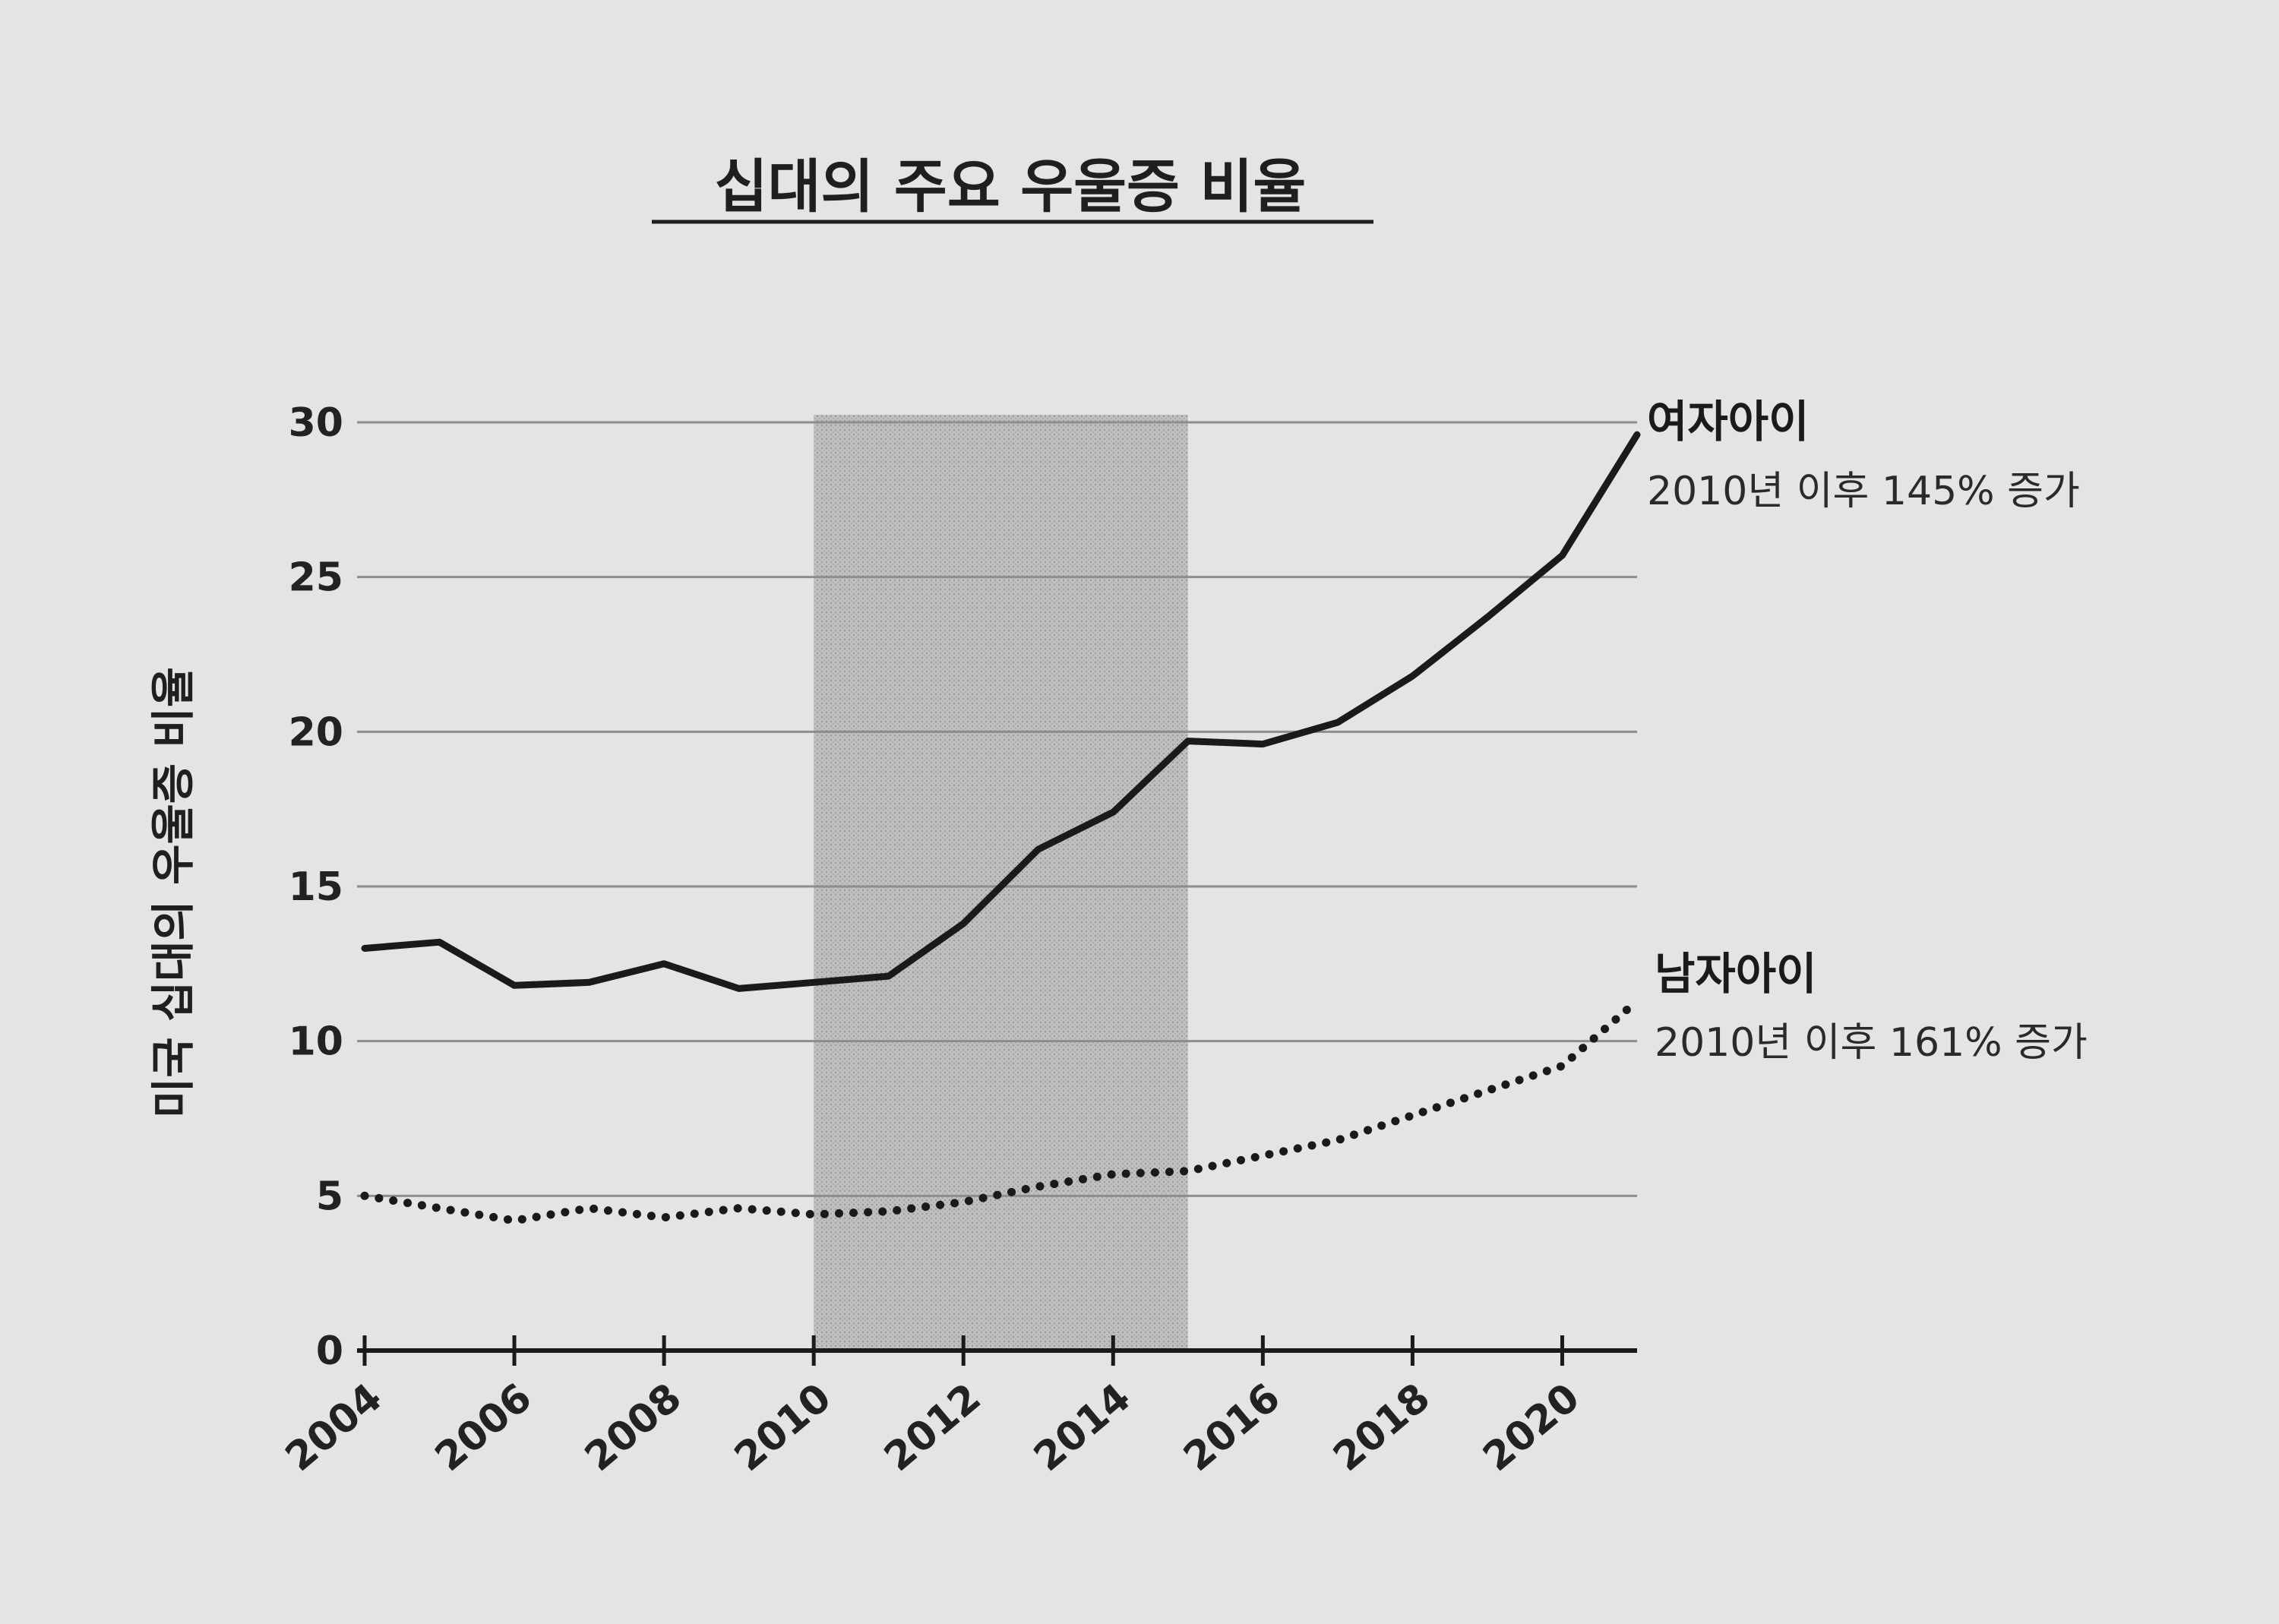 This screenshot has height=1624, width=2279. What do you see at coordinates (1011, 187) in the screenshot?
I see `chart-title: 십대의 주요 우울증 비율` at bounding box center [1011, 187].